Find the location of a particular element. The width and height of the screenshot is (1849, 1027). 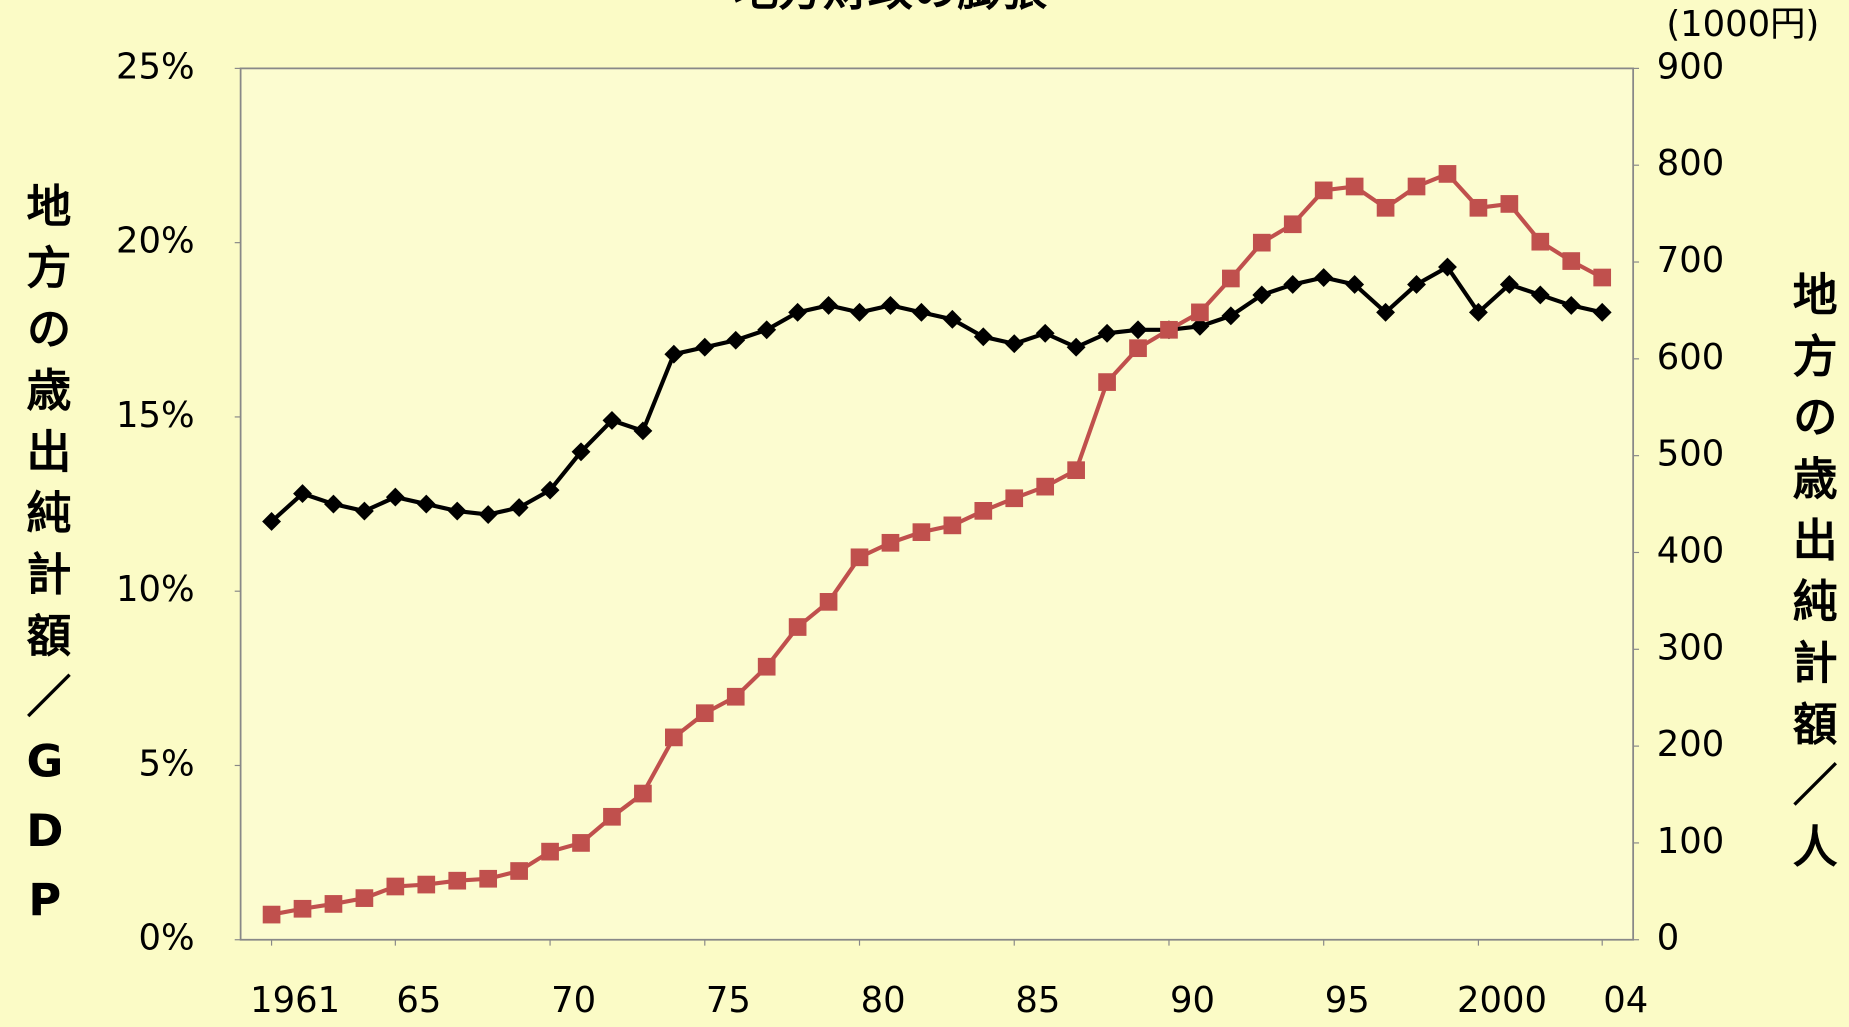

y2-tick-label: 500 is located at coordinates (1691, 454).